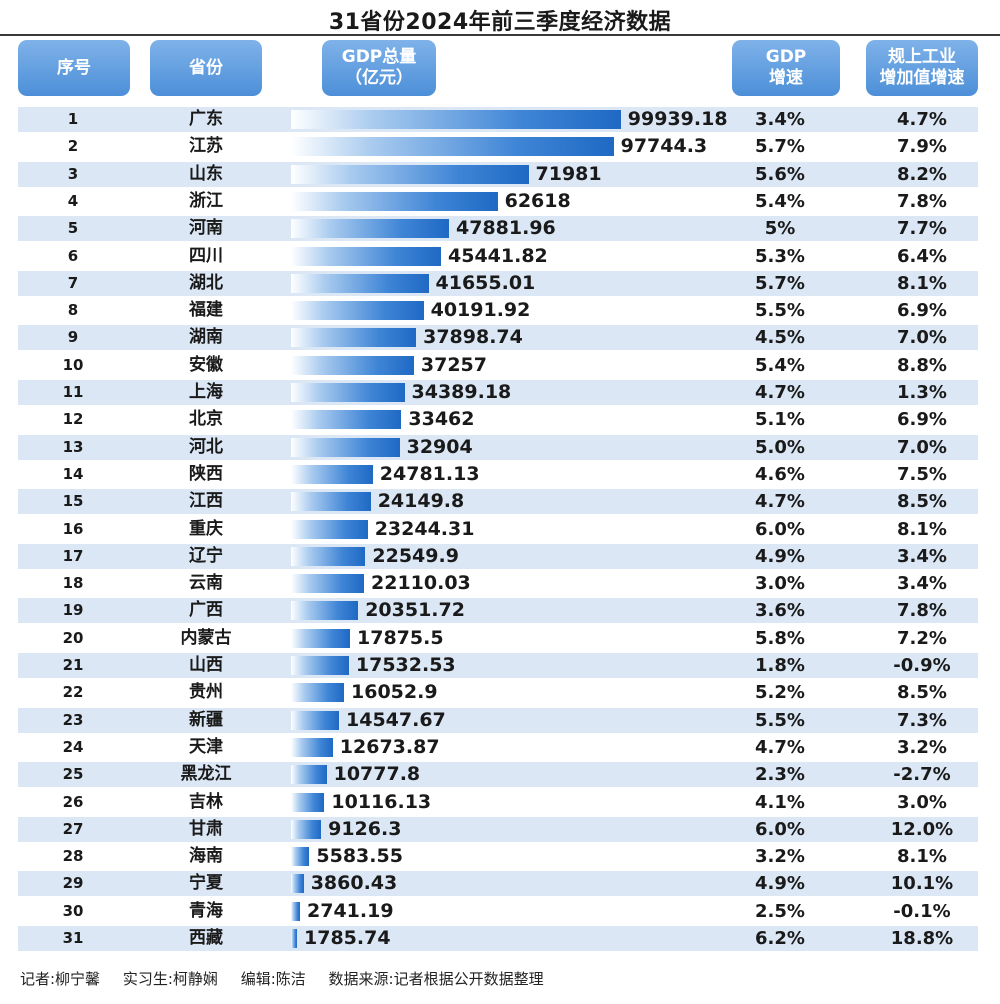 This screenshot has width=1000, height=1004. I want to click on gdp-growth-cell: 2.3%, so click(780, 775).